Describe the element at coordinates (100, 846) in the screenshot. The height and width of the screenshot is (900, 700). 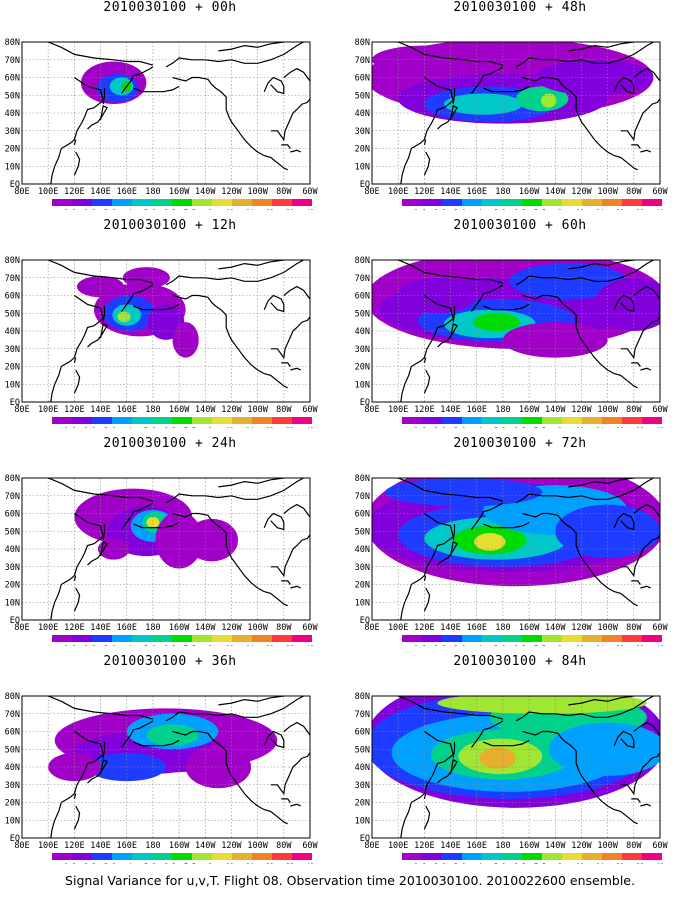
I see `longitude-label: 140E` at that location.